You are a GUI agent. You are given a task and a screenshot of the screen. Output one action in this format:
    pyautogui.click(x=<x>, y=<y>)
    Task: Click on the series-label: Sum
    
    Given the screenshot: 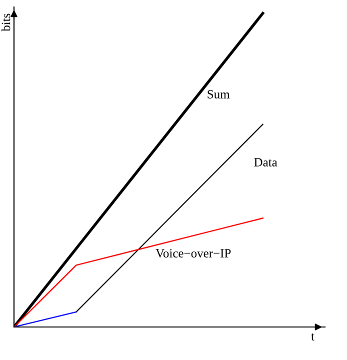 What is the action you would take?
    pyautogui.click(x=219, y=94)
    